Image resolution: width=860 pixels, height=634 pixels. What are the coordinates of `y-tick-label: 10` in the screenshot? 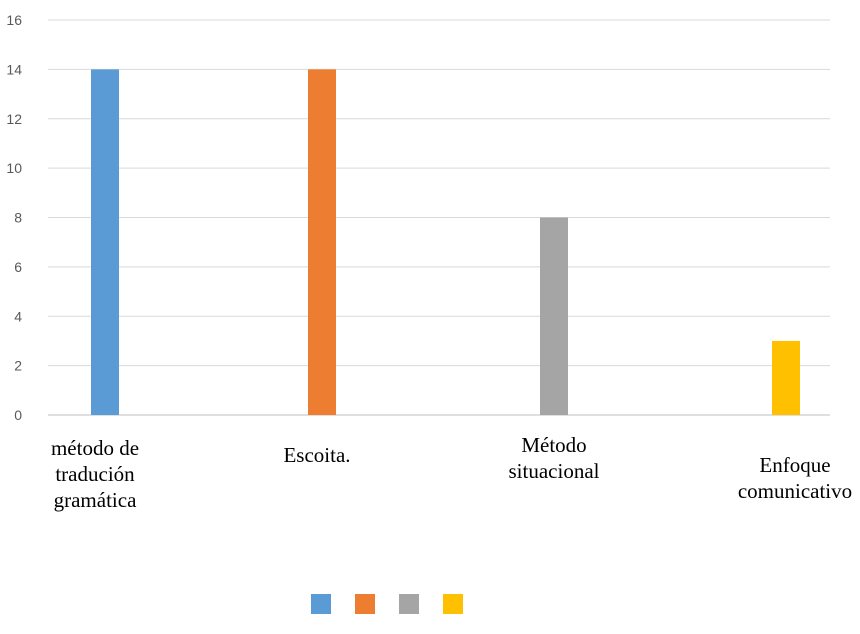 It's located at (14, 168).